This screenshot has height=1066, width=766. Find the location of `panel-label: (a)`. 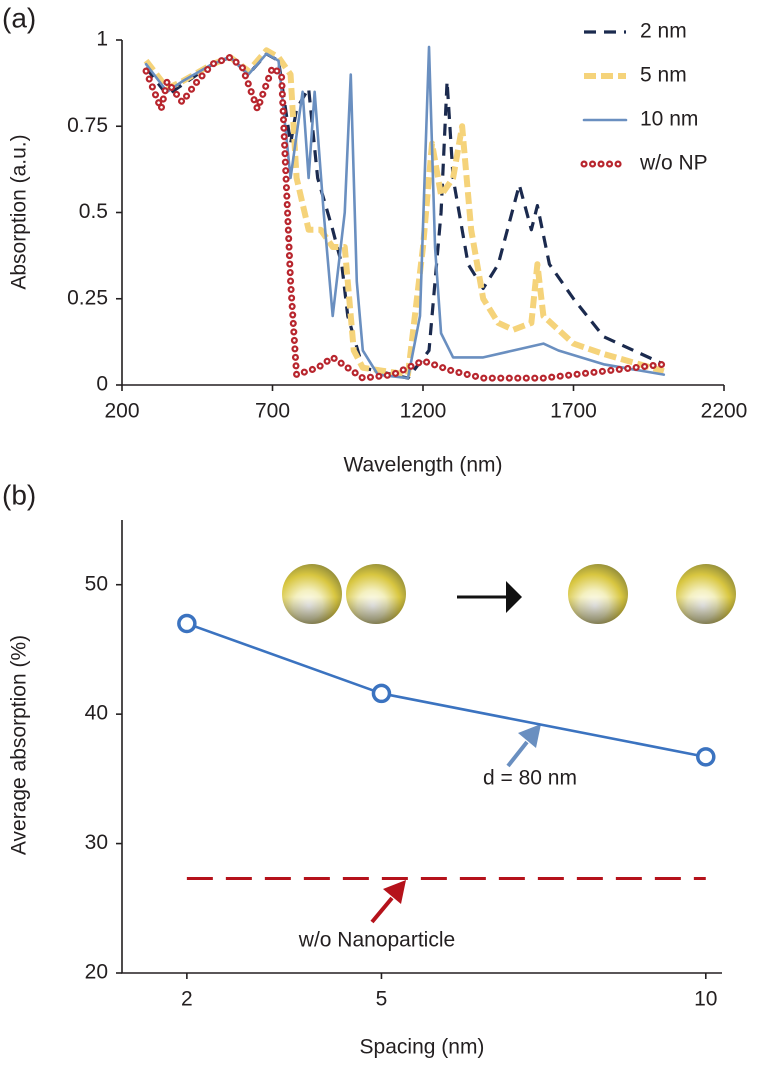

panel-label: (a) is located at coordinates (19, 17).